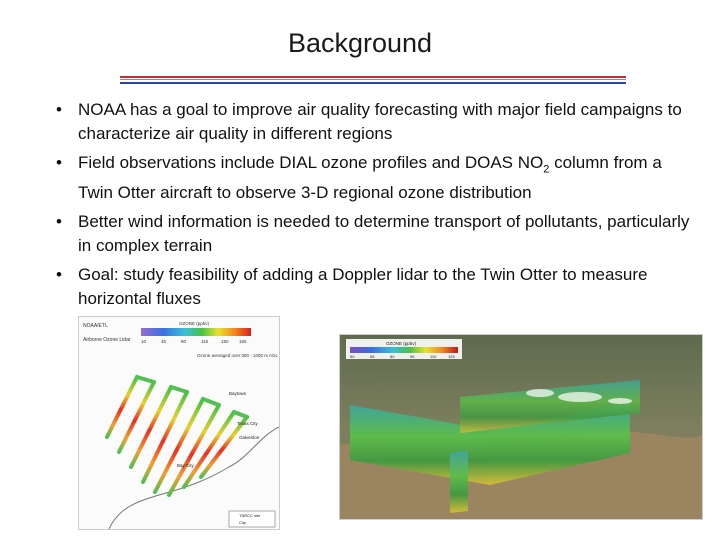  I want to click on fig-header-left: NOAA/ETL, so click(95, 326).